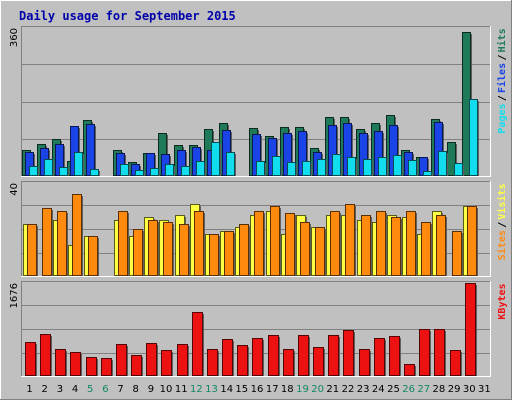 This screenshot has width=512, height=400. Describe the element at coordinates (136, 389) in the screenshot. I see `x-tick-day-8: 8` at that location.